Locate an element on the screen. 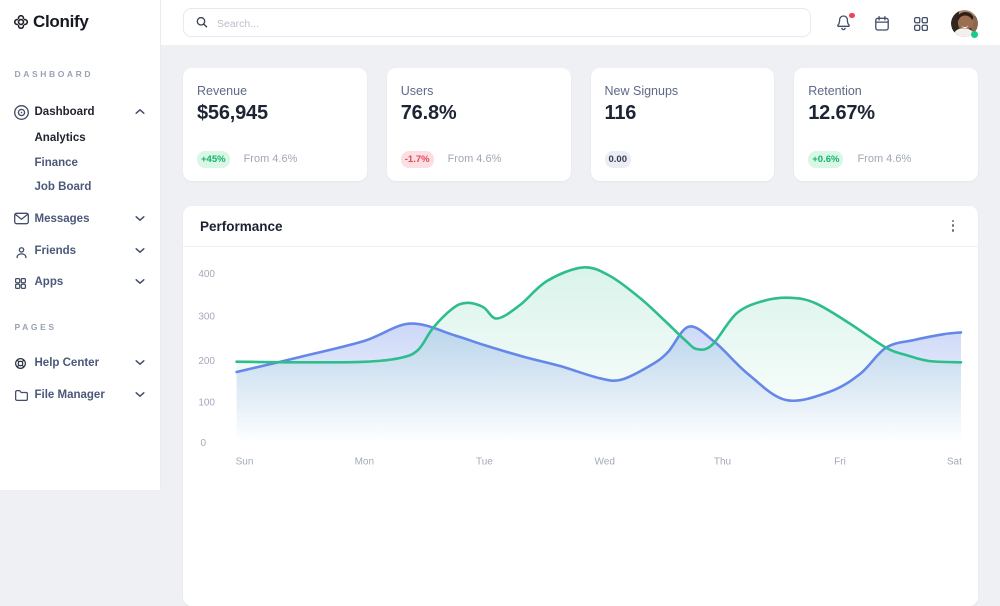 This screenshot has height=606, width=1000. svg-text: Sat is located at coordinates (954, 462).